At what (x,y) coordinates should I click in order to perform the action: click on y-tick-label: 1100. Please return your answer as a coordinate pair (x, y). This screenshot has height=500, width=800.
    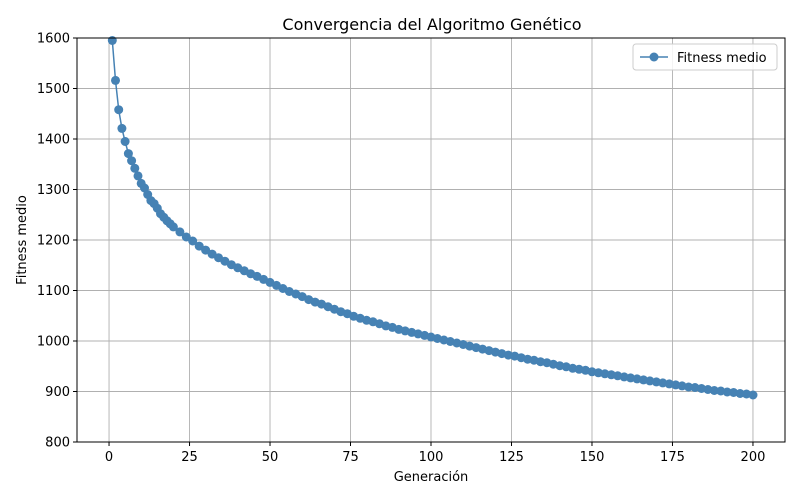
    Looking at the image, I should click on (53, 291).